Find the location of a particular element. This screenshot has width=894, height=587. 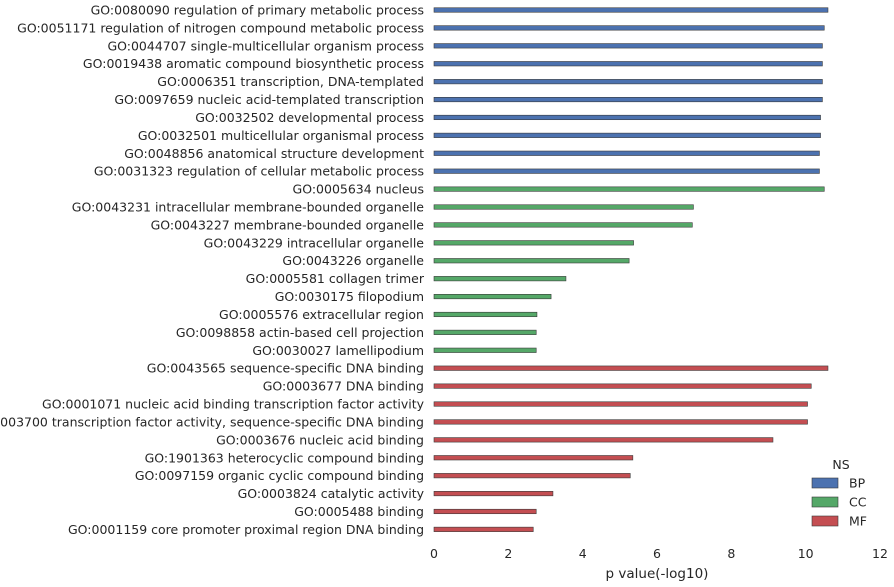

legend-label-bp: BP is located at coordinates (857, 483).